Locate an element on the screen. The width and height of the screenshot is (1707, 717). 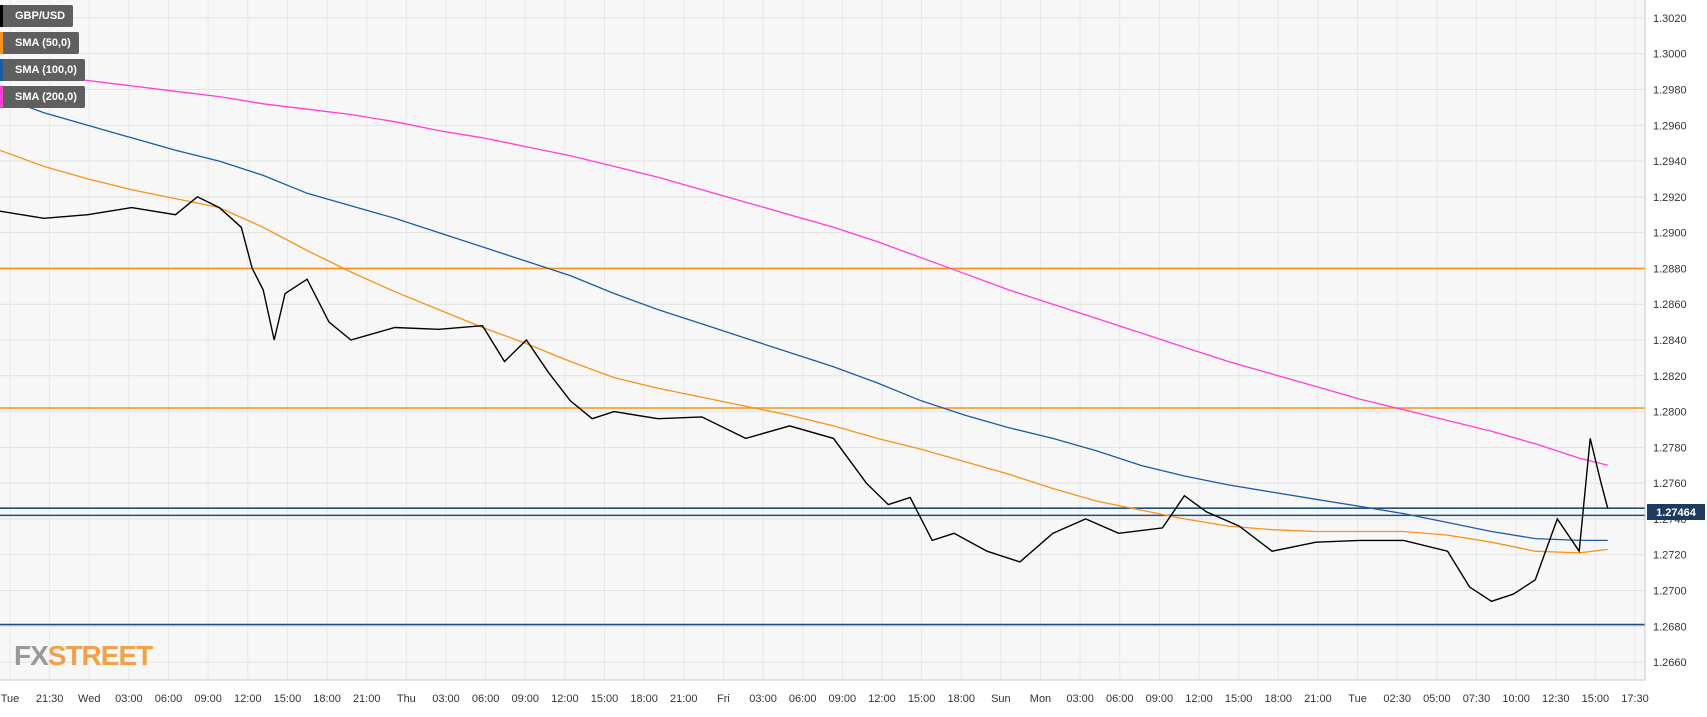
y-tick-label: 1.2700 is located at coordinates (1670, 592).